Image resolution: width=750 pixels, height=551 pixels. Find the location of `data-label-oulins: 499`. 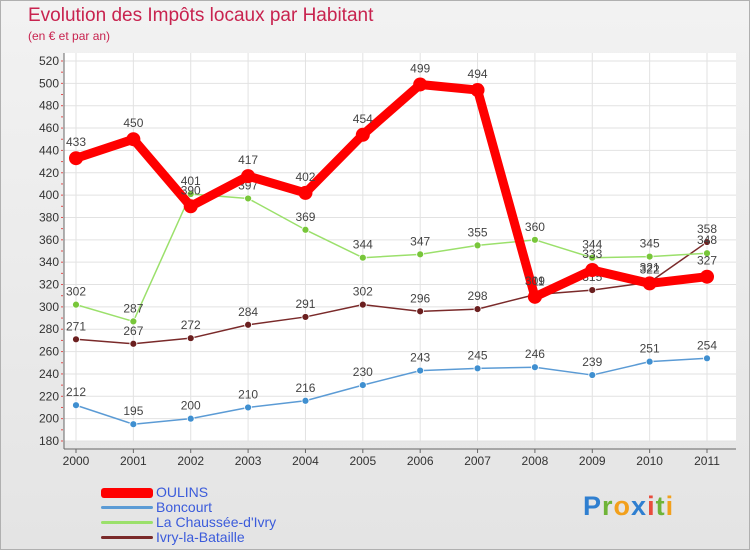

data-label-oulins: 499 is located at coordinates (420, 68).